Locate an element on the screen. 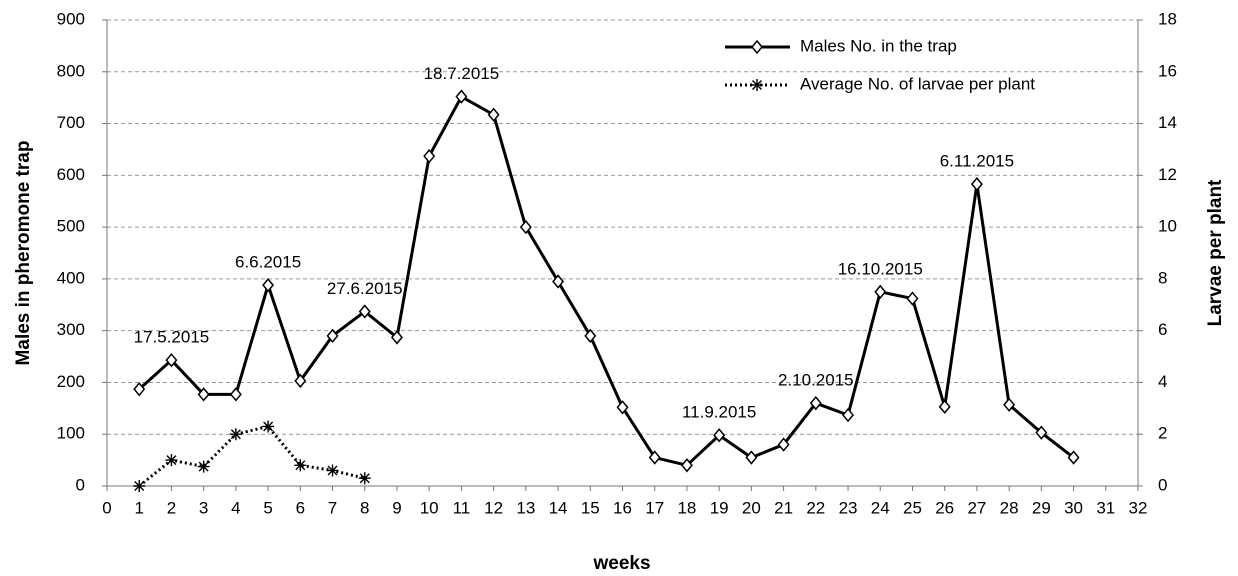 This screenshot has width=1238, height=576. y2-axis-title: Larvae per plant is located at coordinates (1215, 252).